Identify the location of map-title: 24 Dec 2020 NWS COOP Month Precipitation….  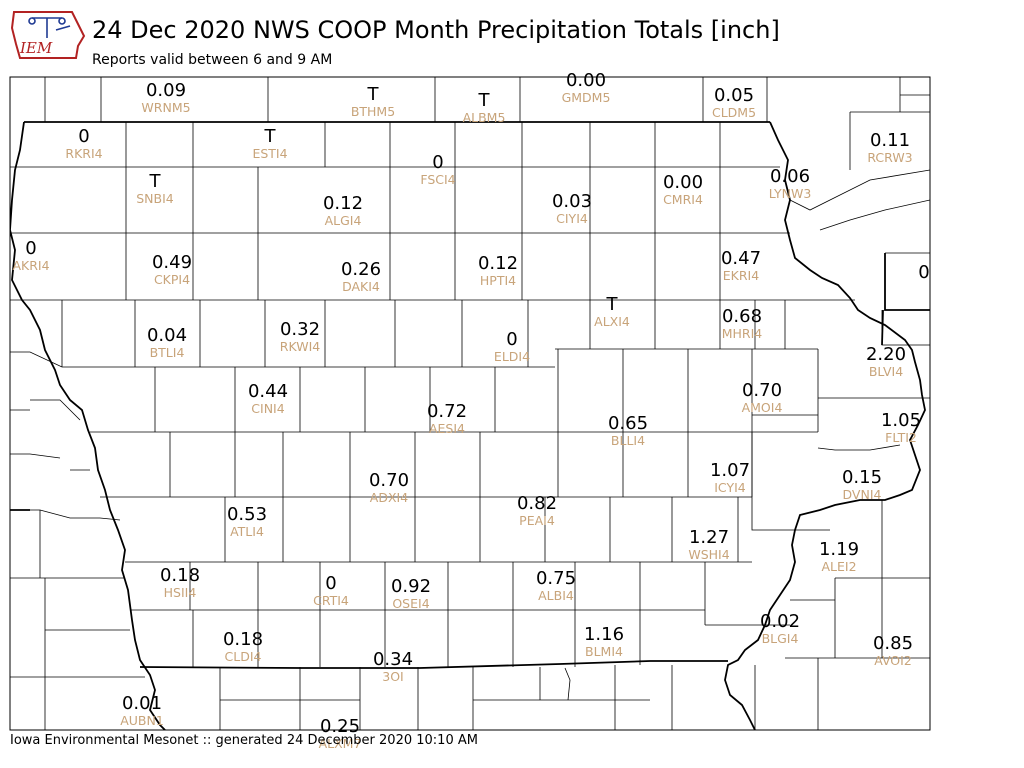
(436, 30).